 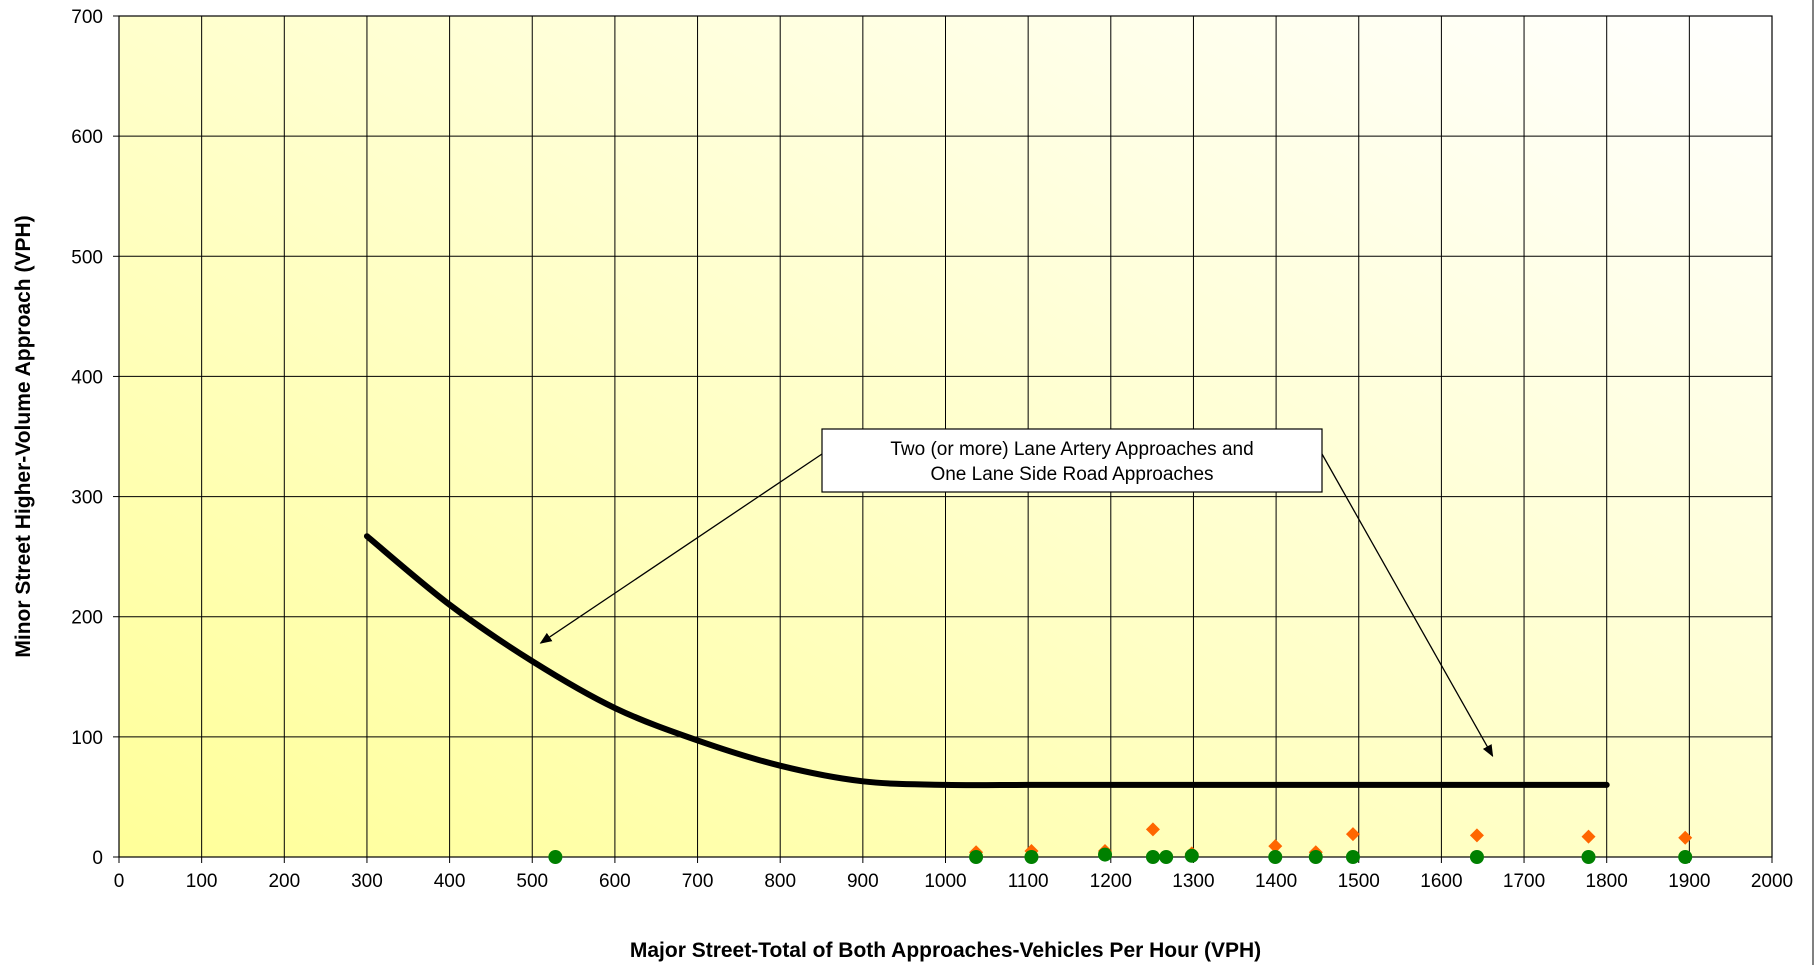 What do you see at coordinates (863, 881) in the screenshot?
I see `x-tick-label: 900` at bounding box center [863, 881].